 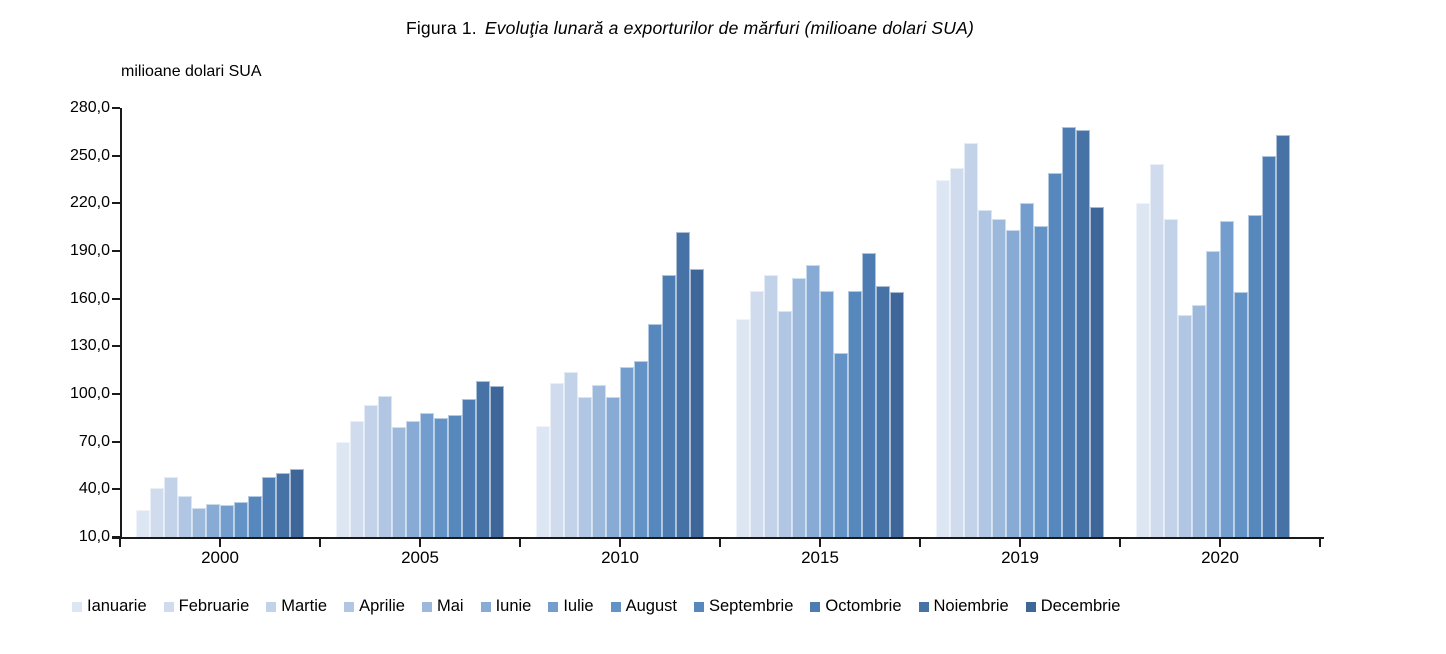 I want to click on bar-martie-2005, so click(x=371, y=471).